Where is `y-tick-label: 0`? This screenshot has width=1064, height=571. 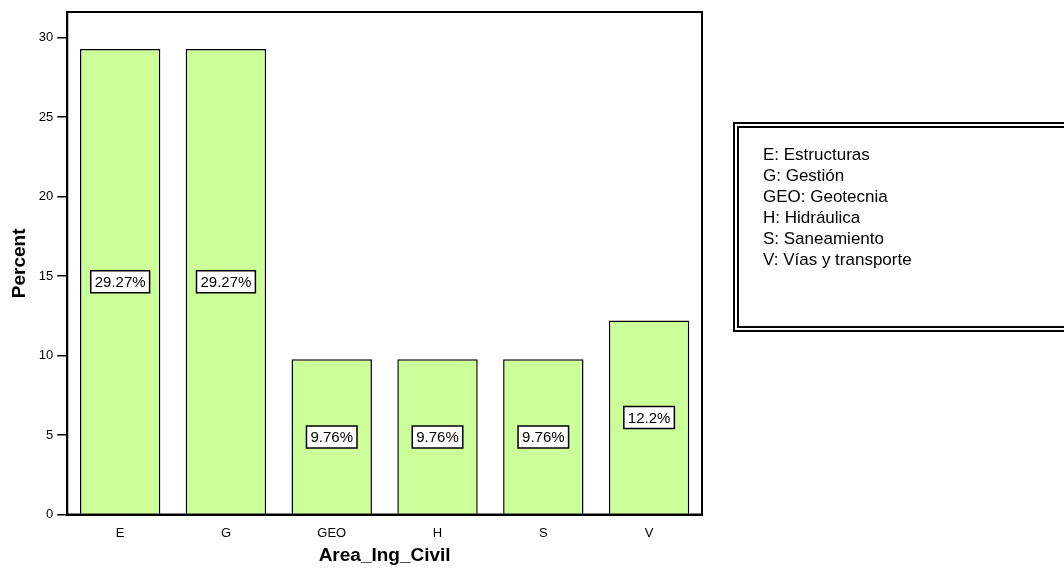
y-tick-label: 0 is located at coordinates (50, 514).